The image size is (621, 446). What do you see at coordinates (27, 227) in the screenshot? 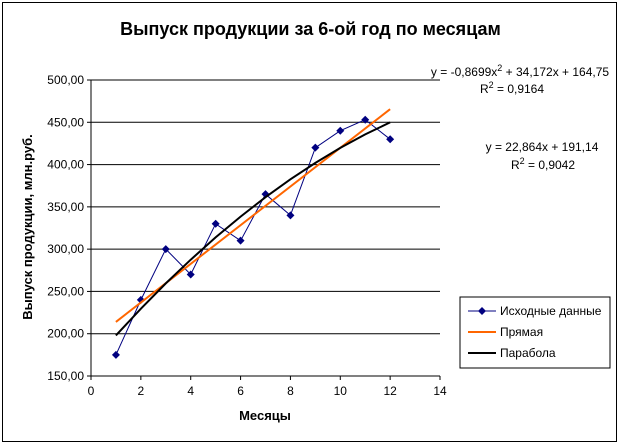
I see `y-axis-label: Выпуск продукции, млн.руб.` at bounding box center [27, 227].